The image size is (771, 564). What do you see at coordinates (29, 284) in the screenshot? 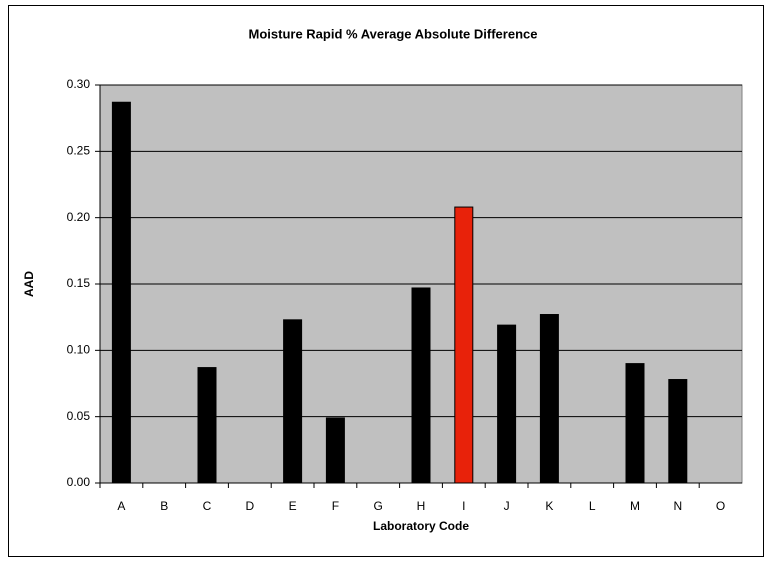
I see `y-axis-label: AAD` at bounding box center [29, 284].